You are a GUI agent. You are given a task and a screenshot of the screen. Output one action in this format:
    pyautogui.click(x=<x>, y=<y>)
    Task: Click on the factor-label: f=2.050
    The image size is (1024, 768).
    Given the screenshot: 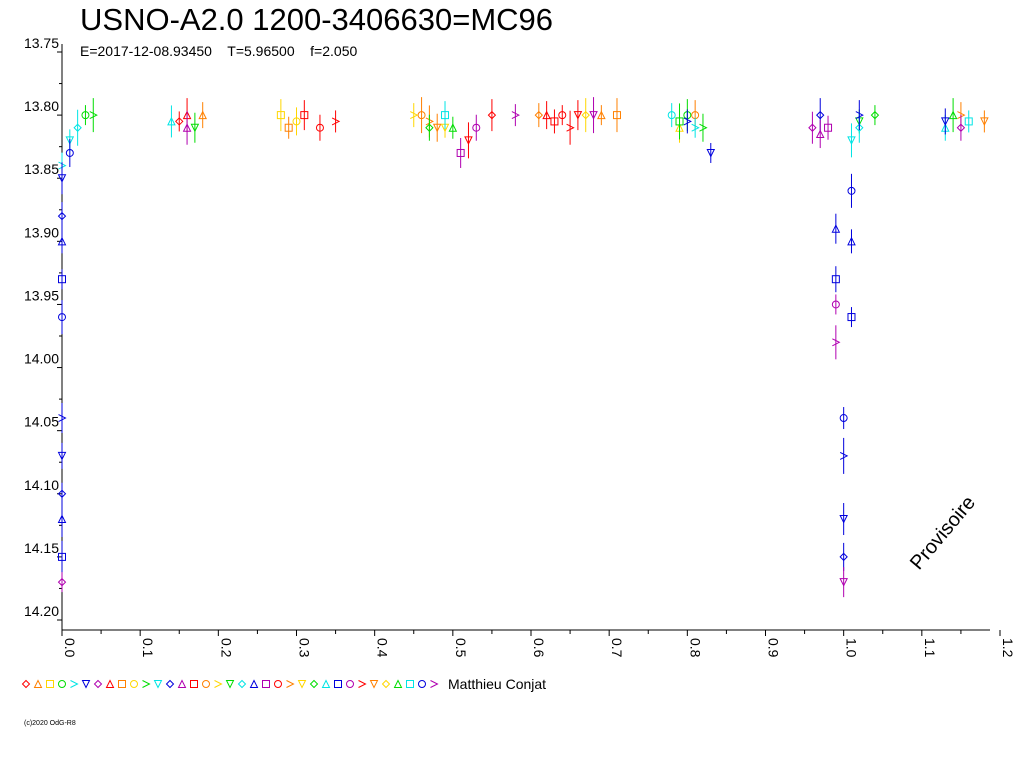 What is the action you would take?
    pyautogui.click(x=334, y=51)
    